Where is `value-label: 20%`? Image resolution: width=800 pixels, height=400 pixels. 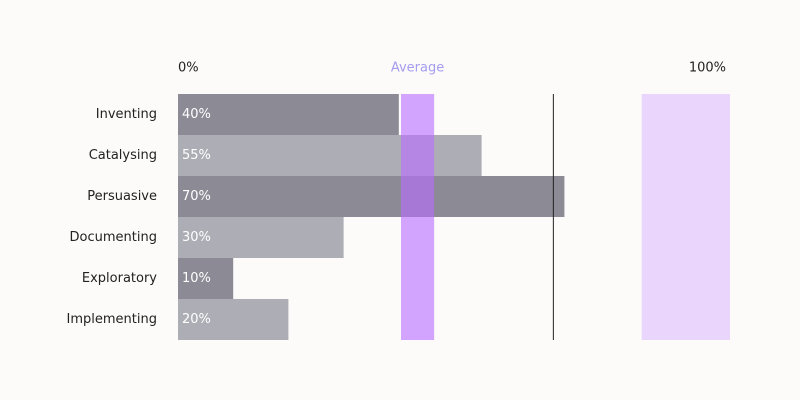
value-label: 20% is located at coordinates (196, 319).